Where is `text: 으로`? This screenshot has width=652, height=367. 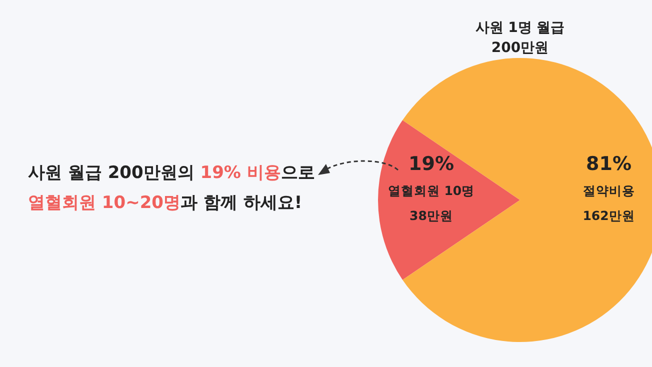
text: 으로 is located at coordinates (297, 173).